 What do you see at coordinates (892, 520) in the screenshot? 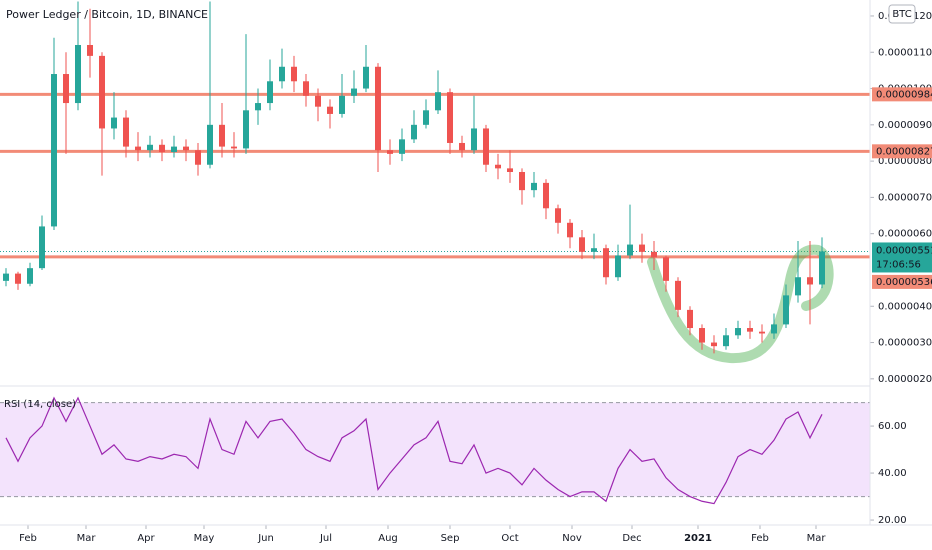
I see `rsi-tick-label: 20.00` at bounding box center [892, 520].